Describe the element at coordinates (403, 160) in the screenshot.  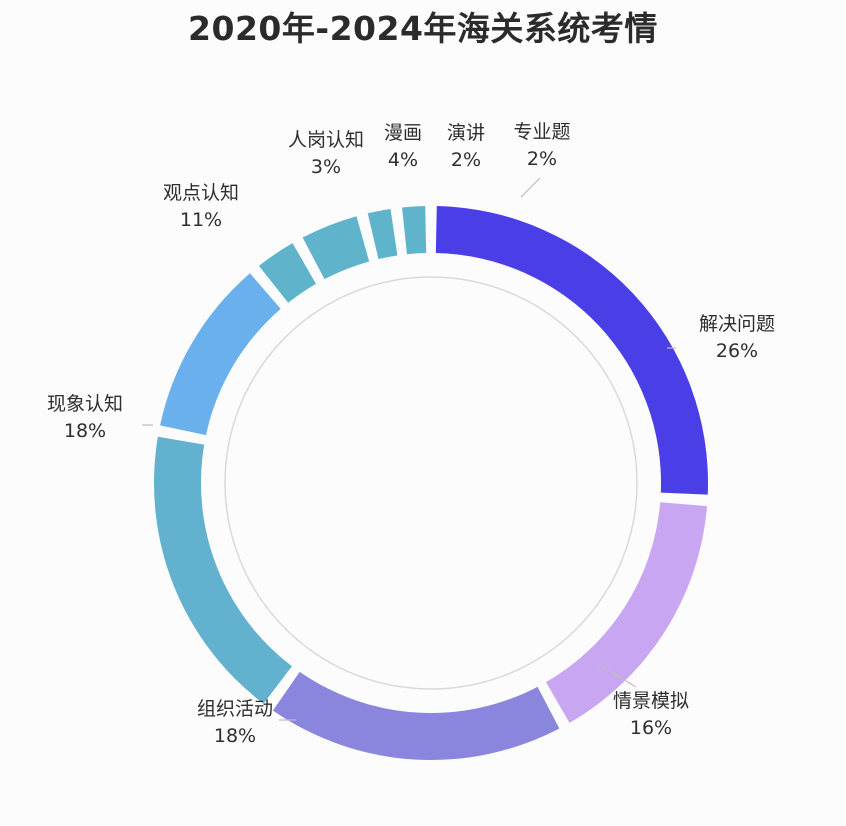
I see `slice-percent: 4%` at that location.